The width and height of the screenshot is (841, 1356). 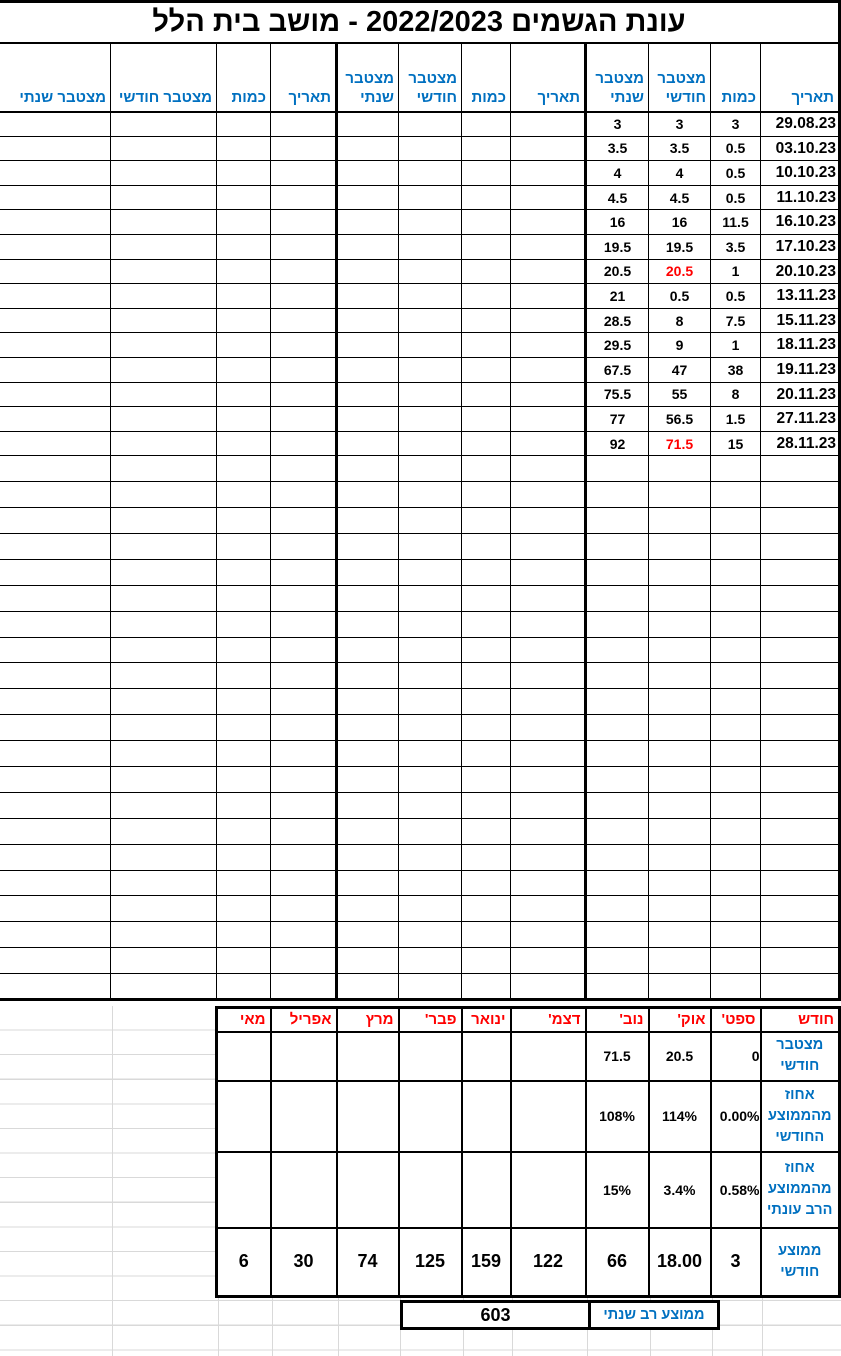 I want to click on cell-monthly: 47, so click(x=679, y=369).